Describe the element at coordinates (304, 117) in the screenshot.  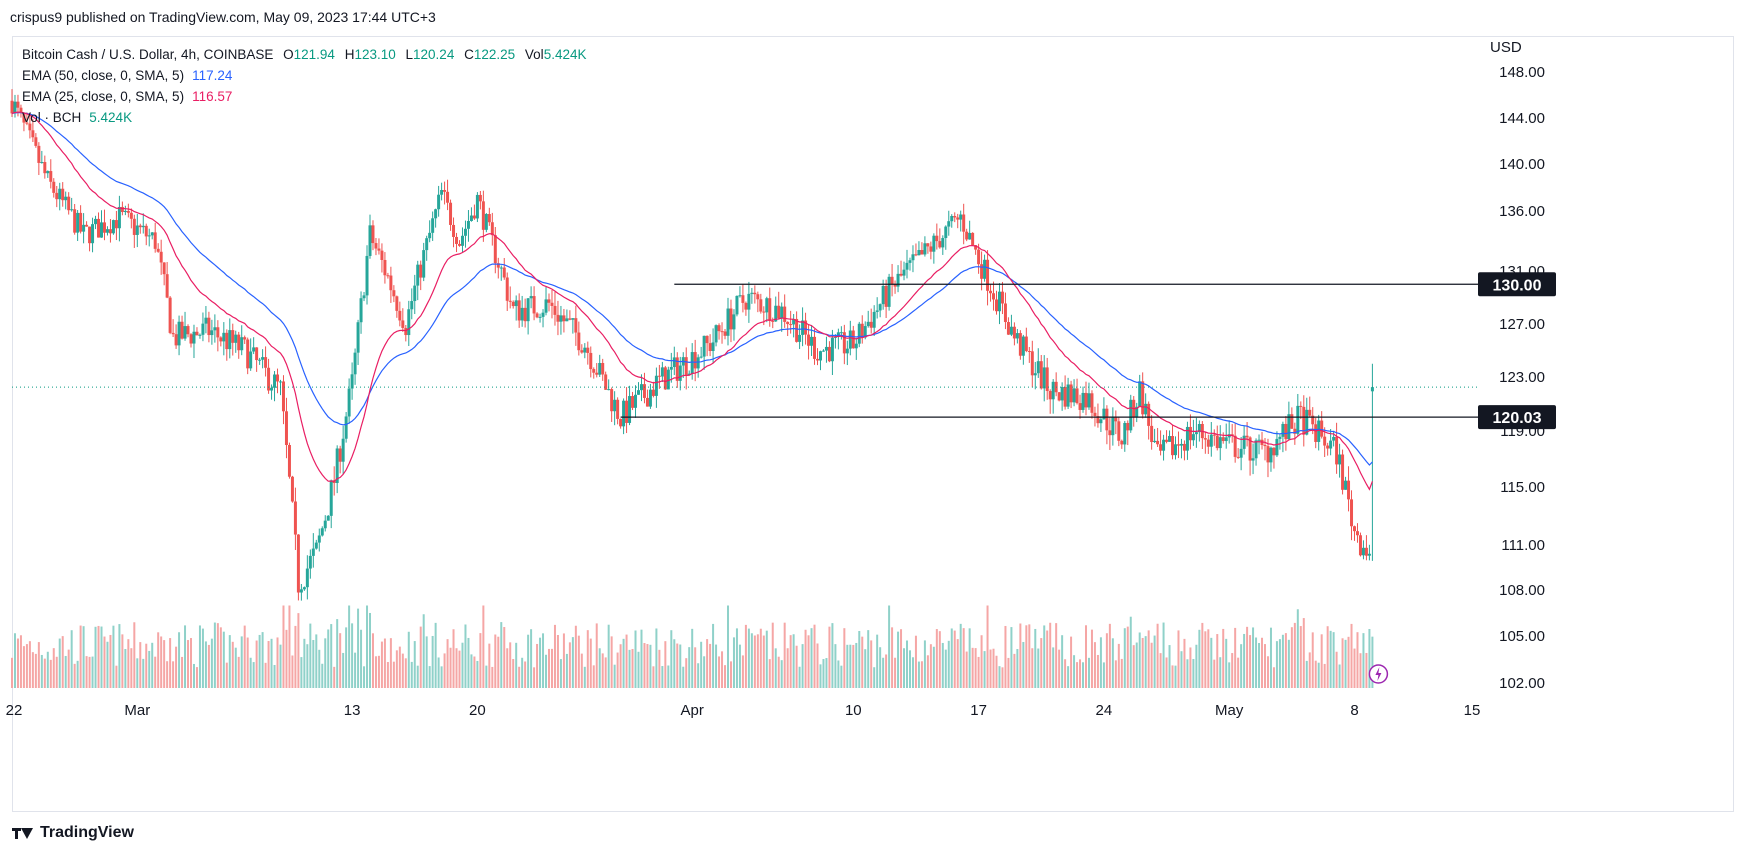
I see `legend-volume-row: Vol · BCH 5.424K` at that location.